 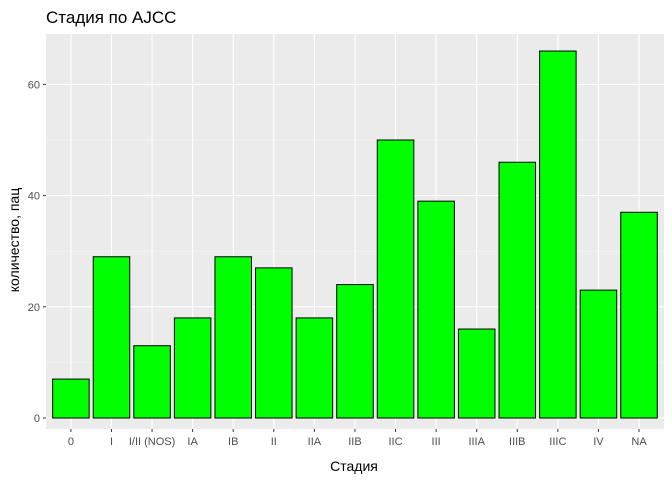 I want to click on y-tick-label: 40, so click(x=34, y=197).